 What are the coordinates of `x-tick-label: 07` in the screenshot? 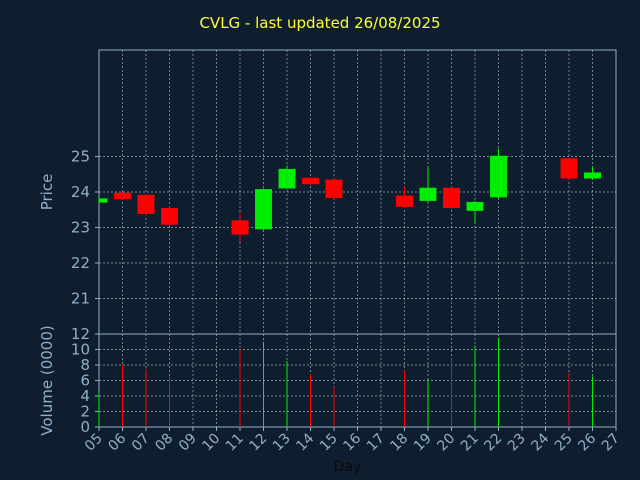 It's located at (141, 443).